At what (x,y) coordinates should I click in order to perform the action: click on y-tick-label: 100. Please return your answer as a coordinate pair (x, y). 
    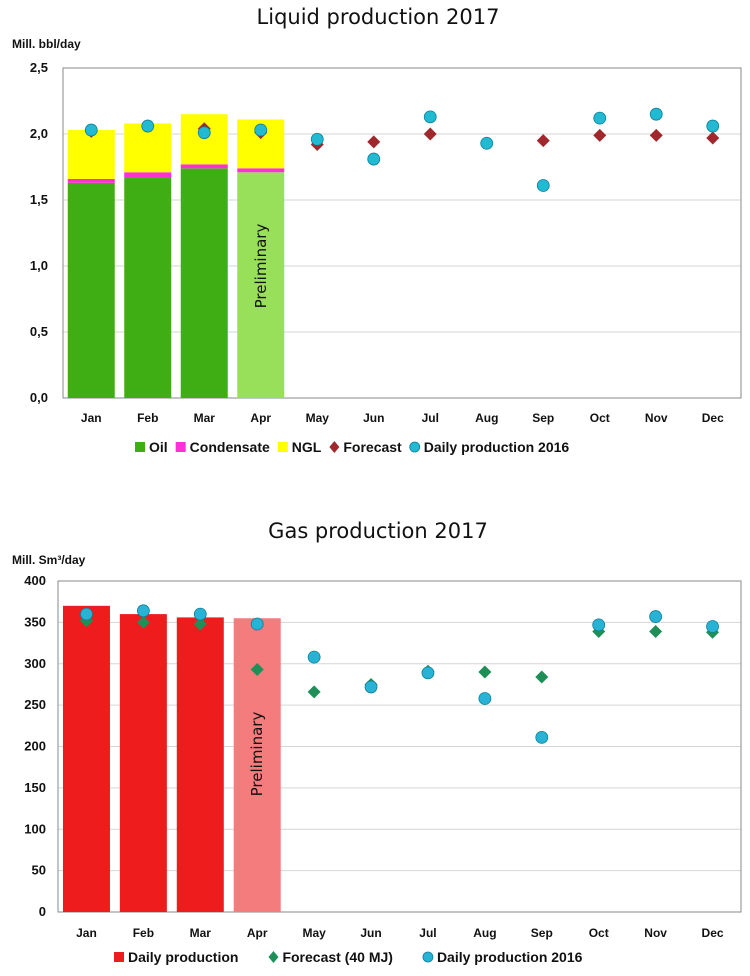
    Looking at the image, I should click on (35, 828).